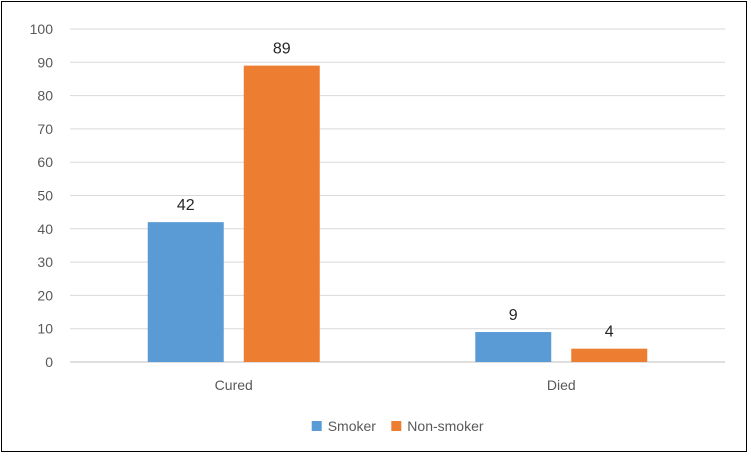  Describe the element at coordinates (45, 196) in the screenshot. I see `y-tick-label: 50` at that location.